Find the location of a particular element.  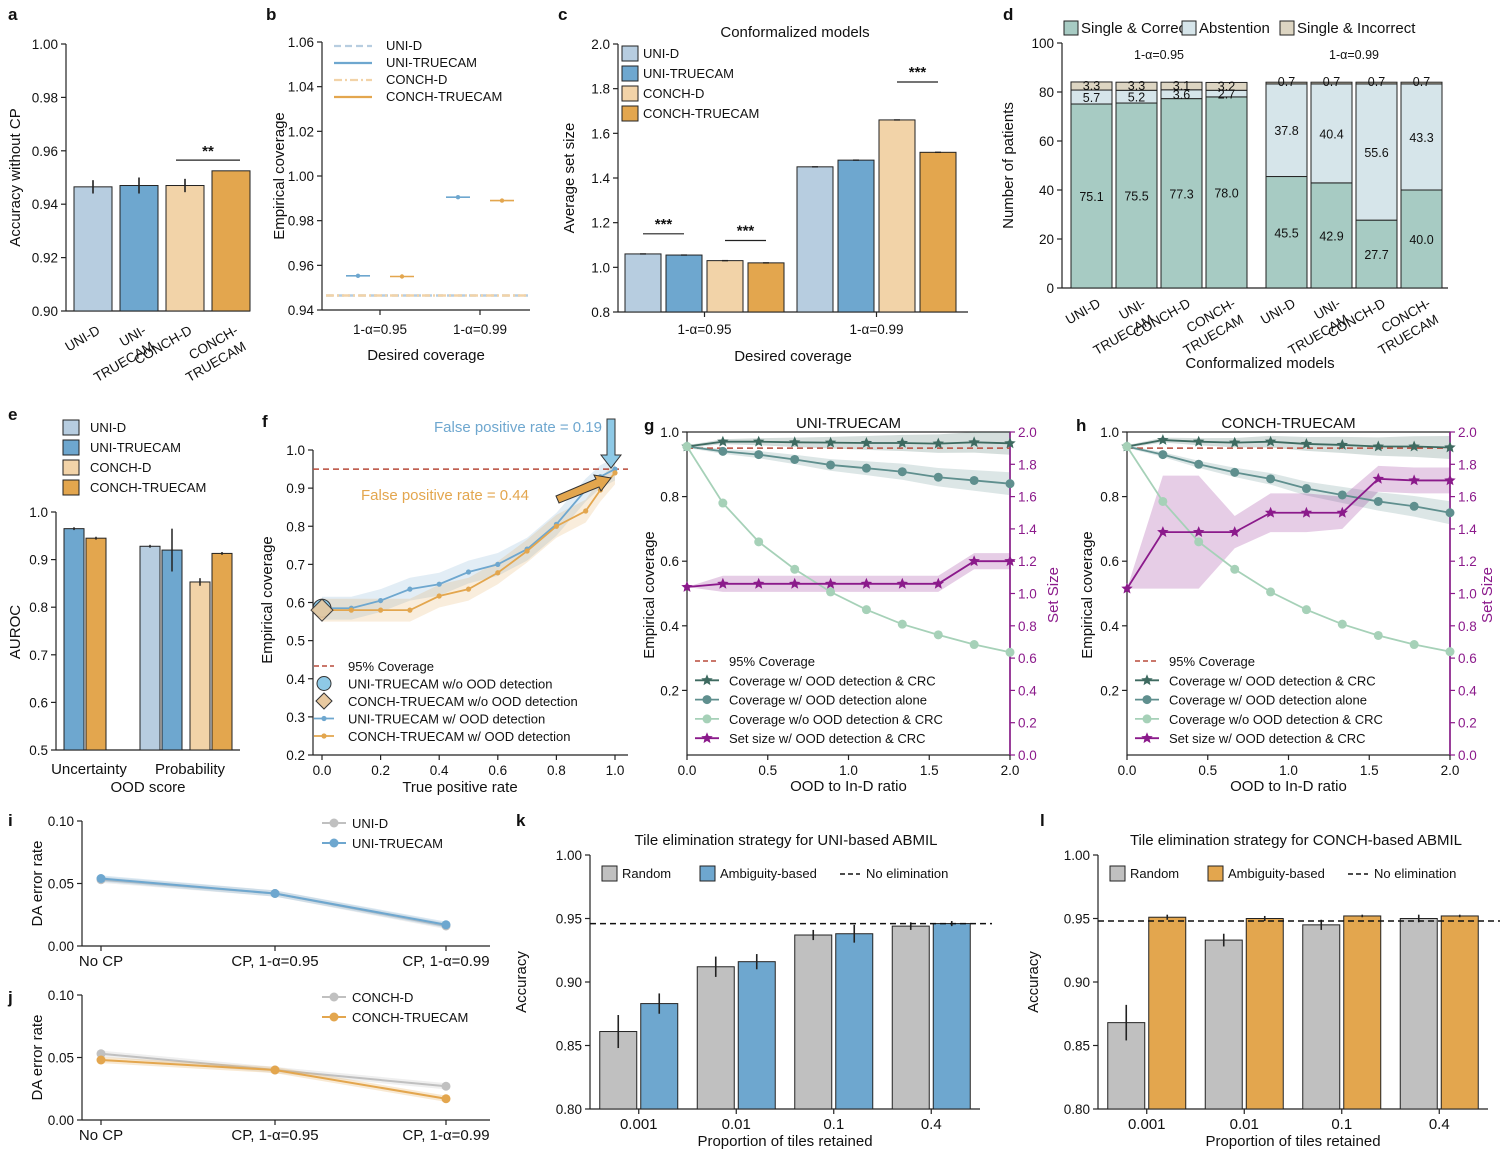

y-tick-label: 0.4 is located at coordinates (295, 679).